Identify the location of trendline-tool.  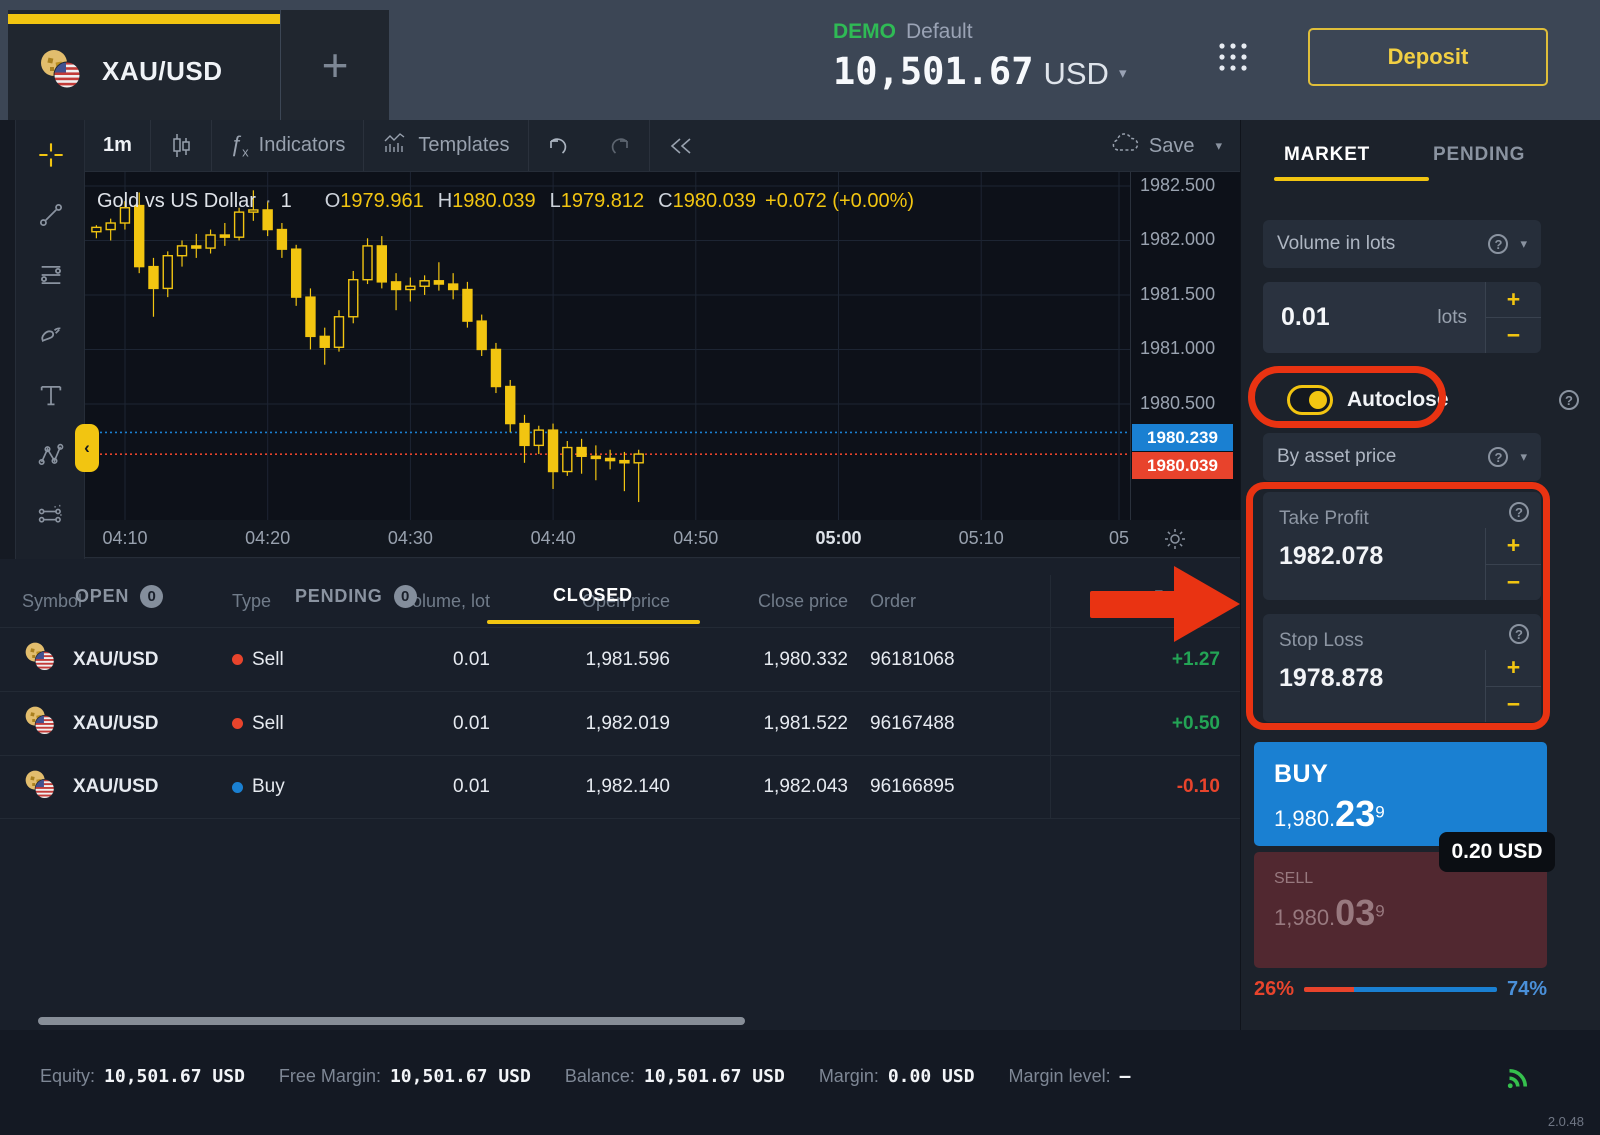
(50, 215).